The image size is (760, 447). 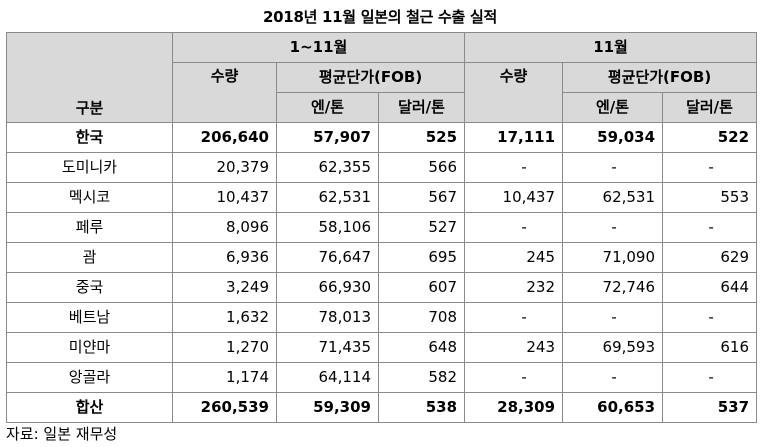 What do you see at coordinates (327, 407) in the screenshot?
I see `cell-ytd-yen: 59,309` at bounding box center [327, 407].